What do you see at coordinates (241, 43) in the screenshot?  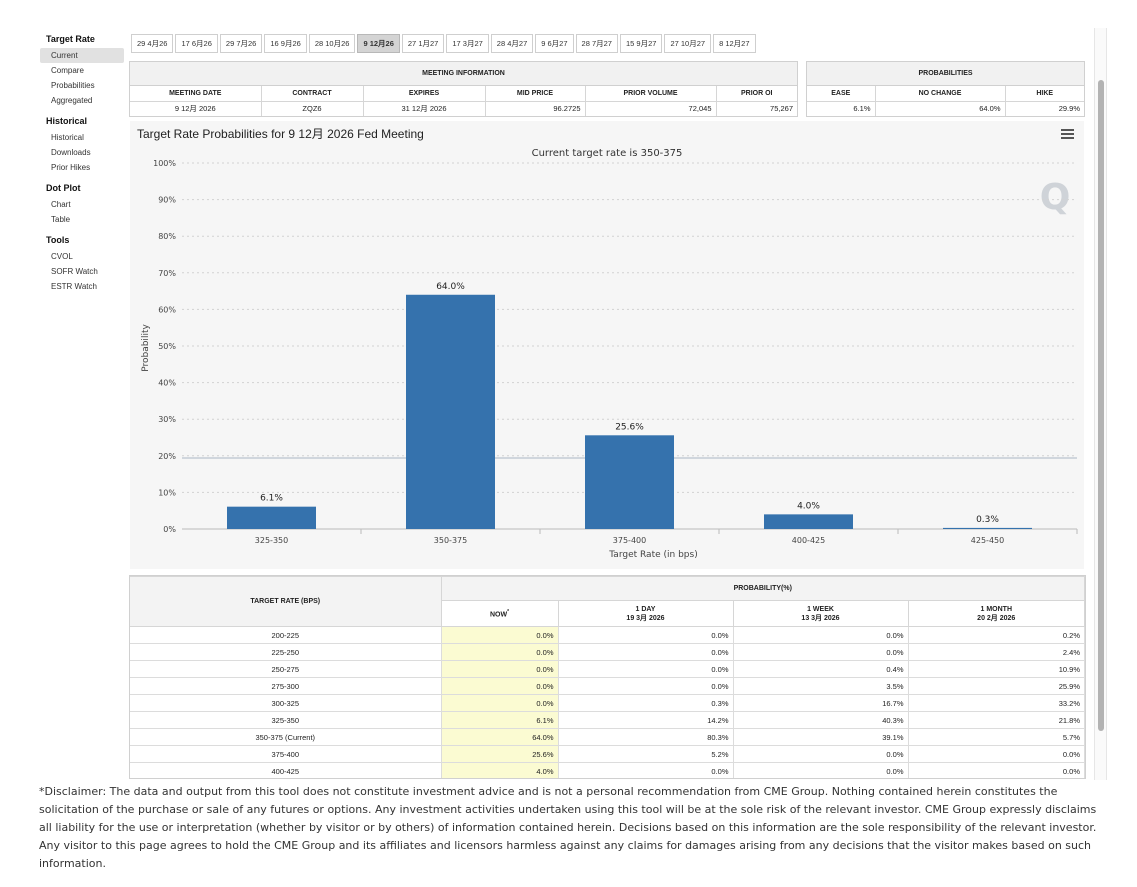 I see `meeting-date-tab: 29 7月26` at bounding box center [241, 43].